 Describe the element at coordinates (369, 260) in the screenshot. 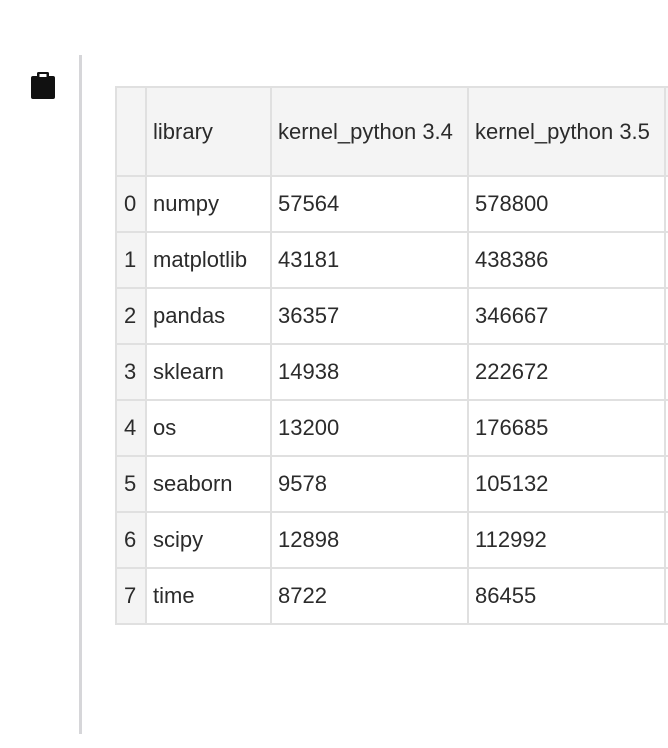

I see `kernel-python-3-4-cell: 43181` at that location.